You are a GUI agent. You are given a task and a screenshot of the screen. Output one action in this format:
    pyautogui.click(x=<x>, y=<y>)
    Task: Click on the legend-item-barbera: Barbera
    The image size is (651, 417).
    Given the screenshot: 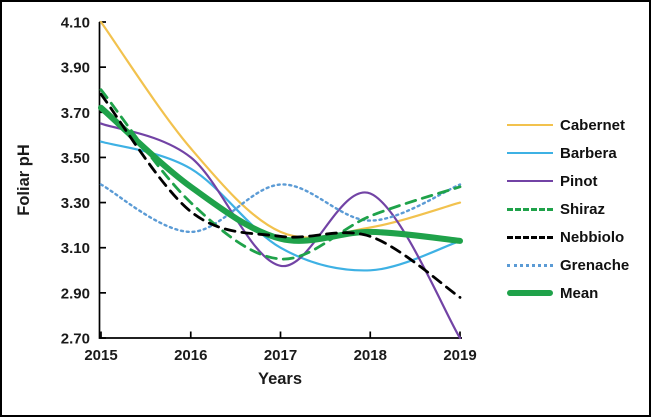 What is the action you would take?
    pyautogui.click(x=568, y=153)
    